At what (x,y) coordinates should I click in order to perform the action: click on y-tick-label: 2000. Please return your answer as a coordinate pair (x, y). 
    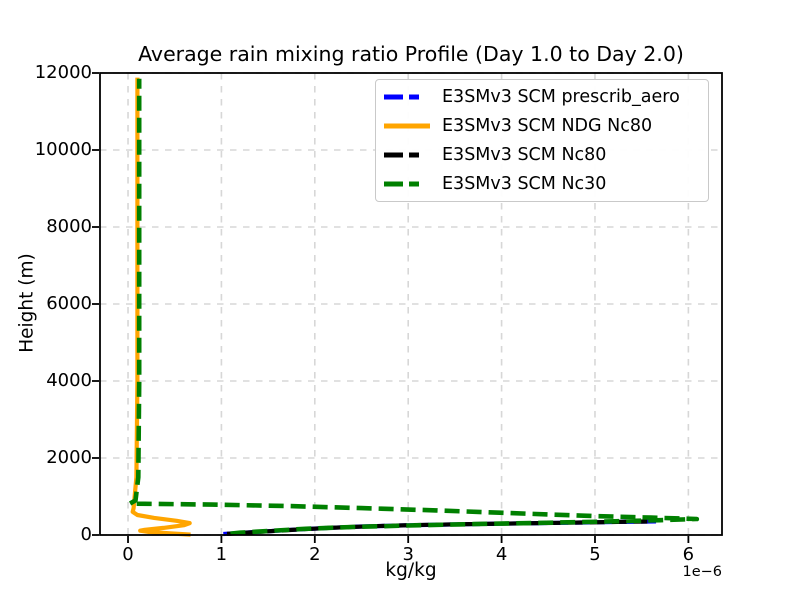
    Looking at the image, I should click on (69, 457).